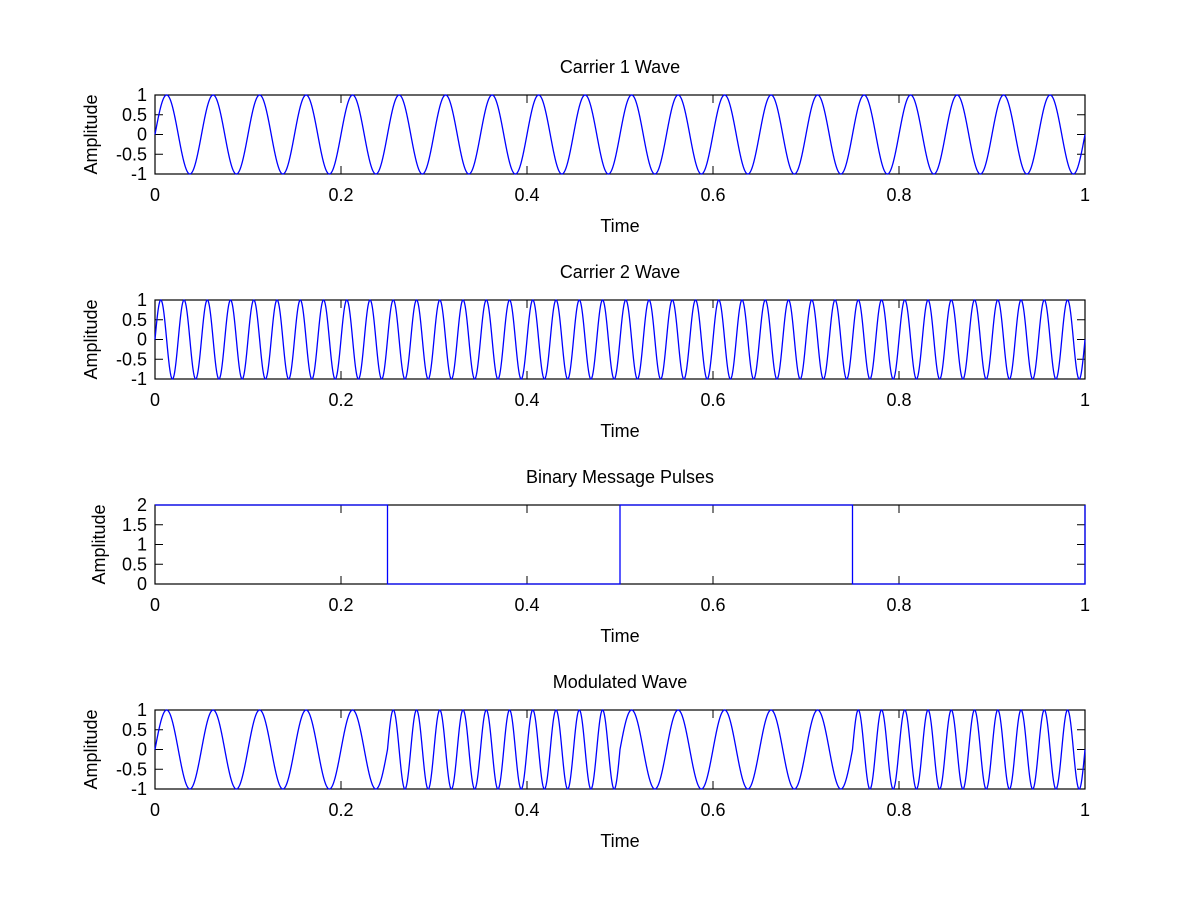 The image size is (1200, 900). What do you see at coordinates (620, 272) in the screenshot?
I see `chart-title: Carrier 2 Wave` at bounding box center [620, 272].